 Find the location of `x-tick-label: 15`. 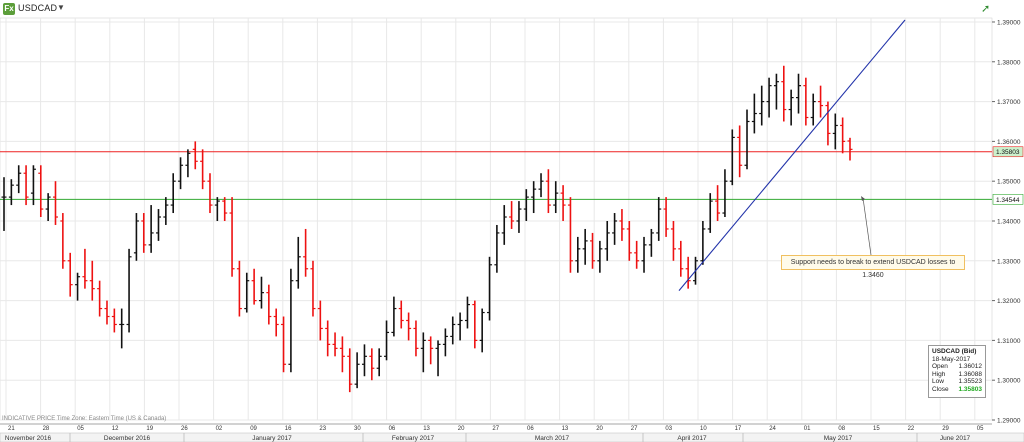

x-tick-label: 15 is located at coordinates (876, 429).